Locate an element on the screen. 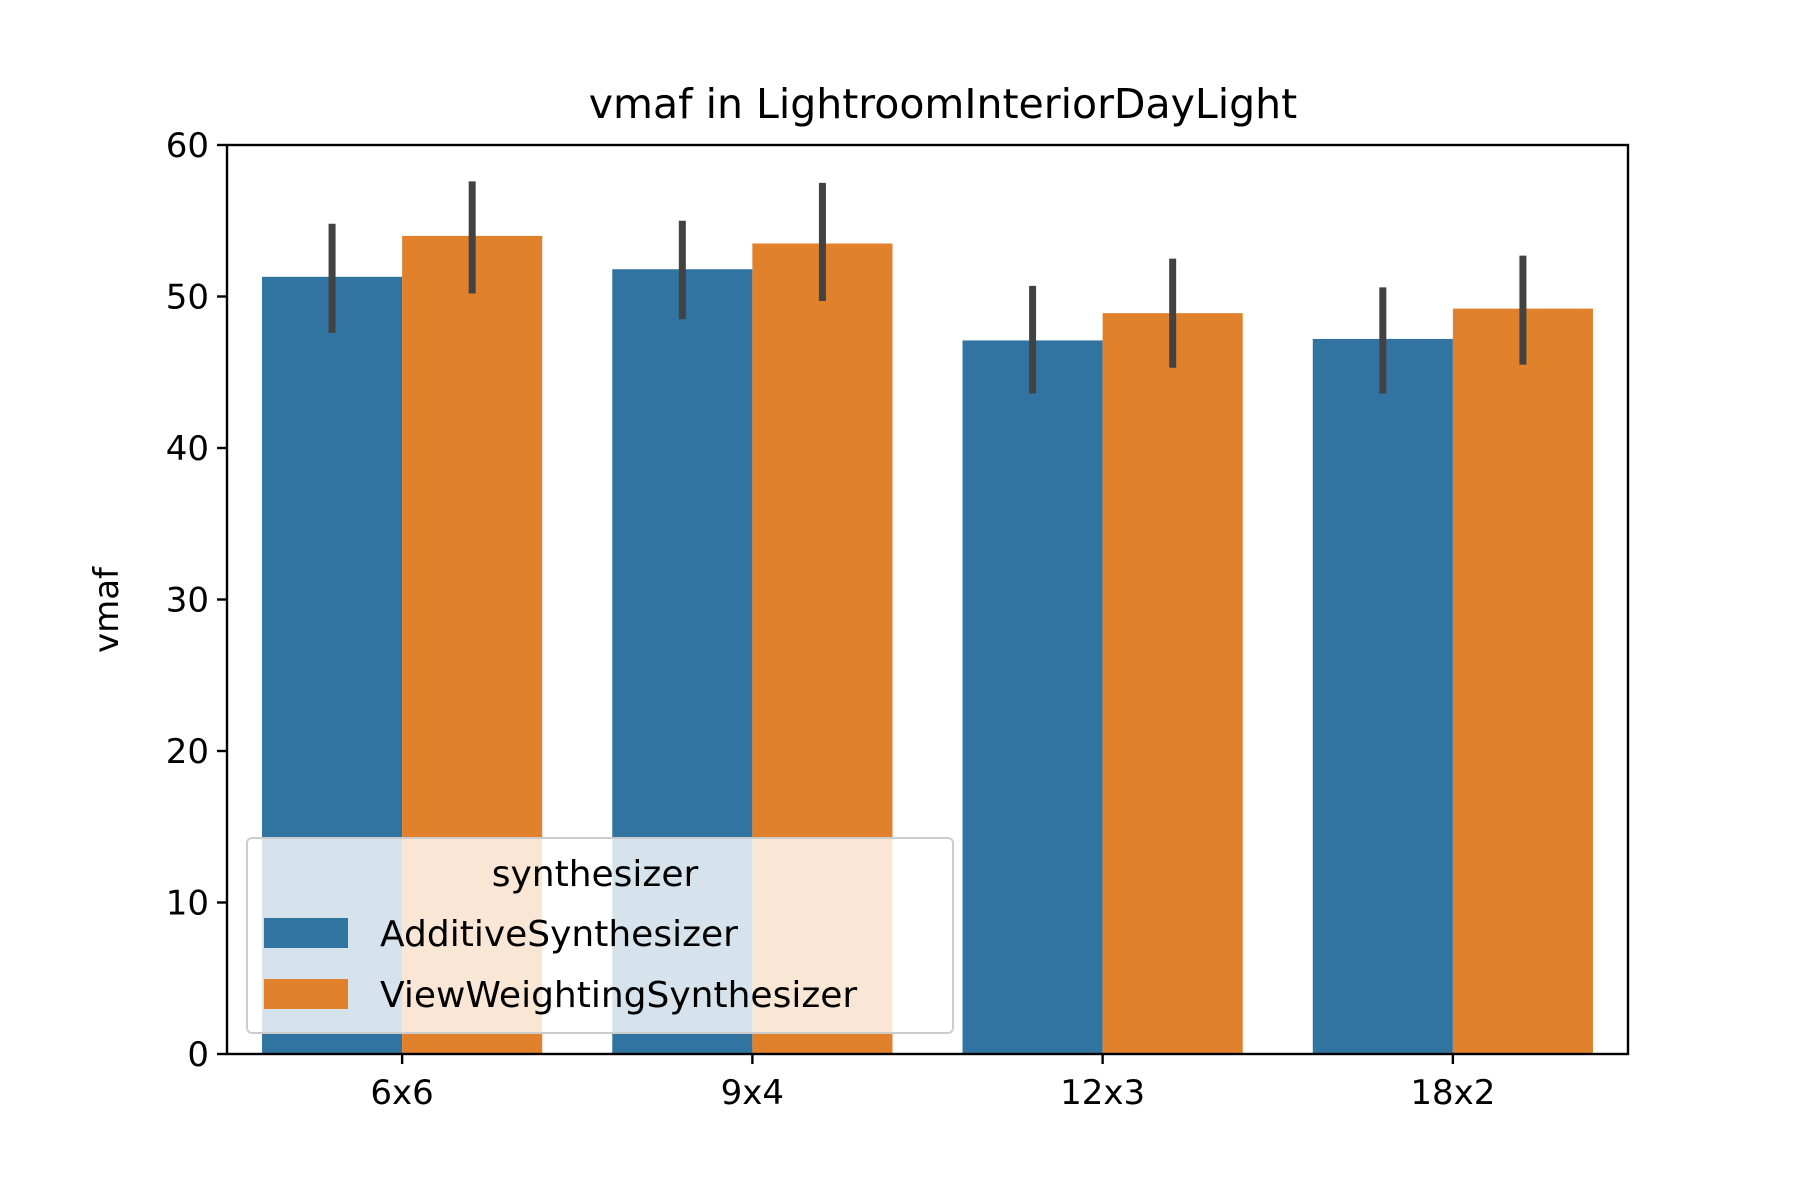  legend-swatch-ViewWeightingSynthesizer is located at coordinates (306, 994).